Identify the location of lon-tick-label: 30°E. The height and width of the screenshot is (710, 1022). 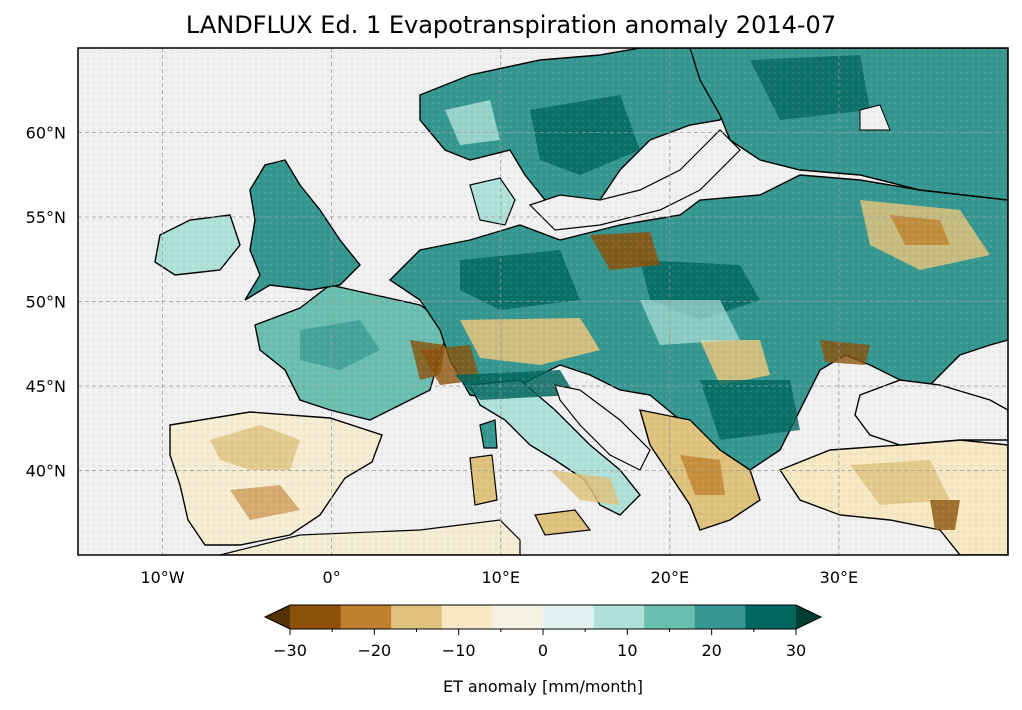
(839, 577).